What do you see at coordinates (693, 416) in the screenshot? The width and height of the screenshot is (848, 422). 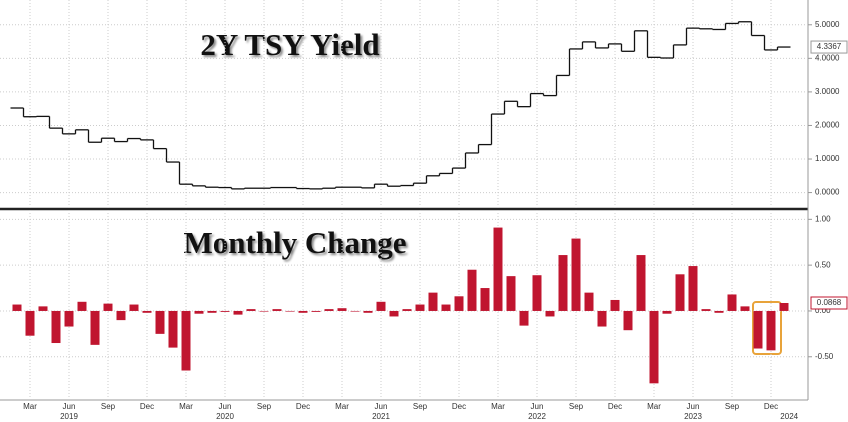 I see `x-year-label: 2023` at bounding box center [693, 416].